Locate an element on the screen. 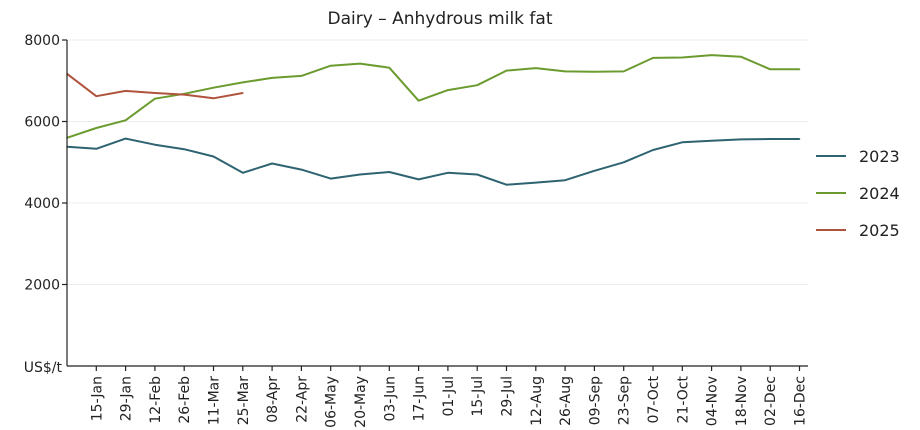 The height and width of the screenshot is (430, 920). x-tick-label: 29-Jul is located at coordinates (508, 396).